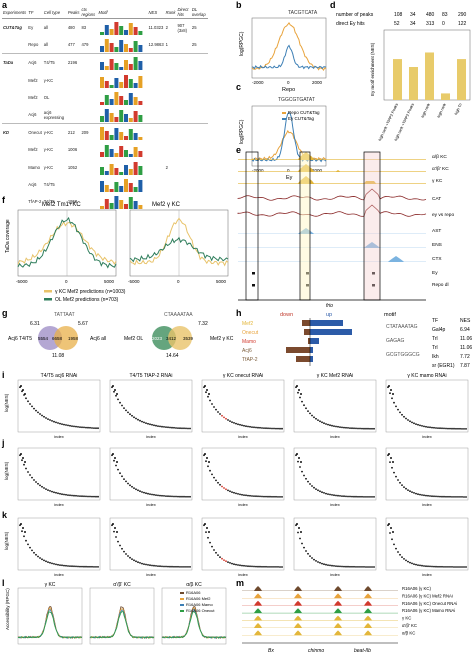 This screenshot has width=474, height=654. Describe the element at coordinates (326, 323) in the screenshot. I see `h-up-bar` at that location.